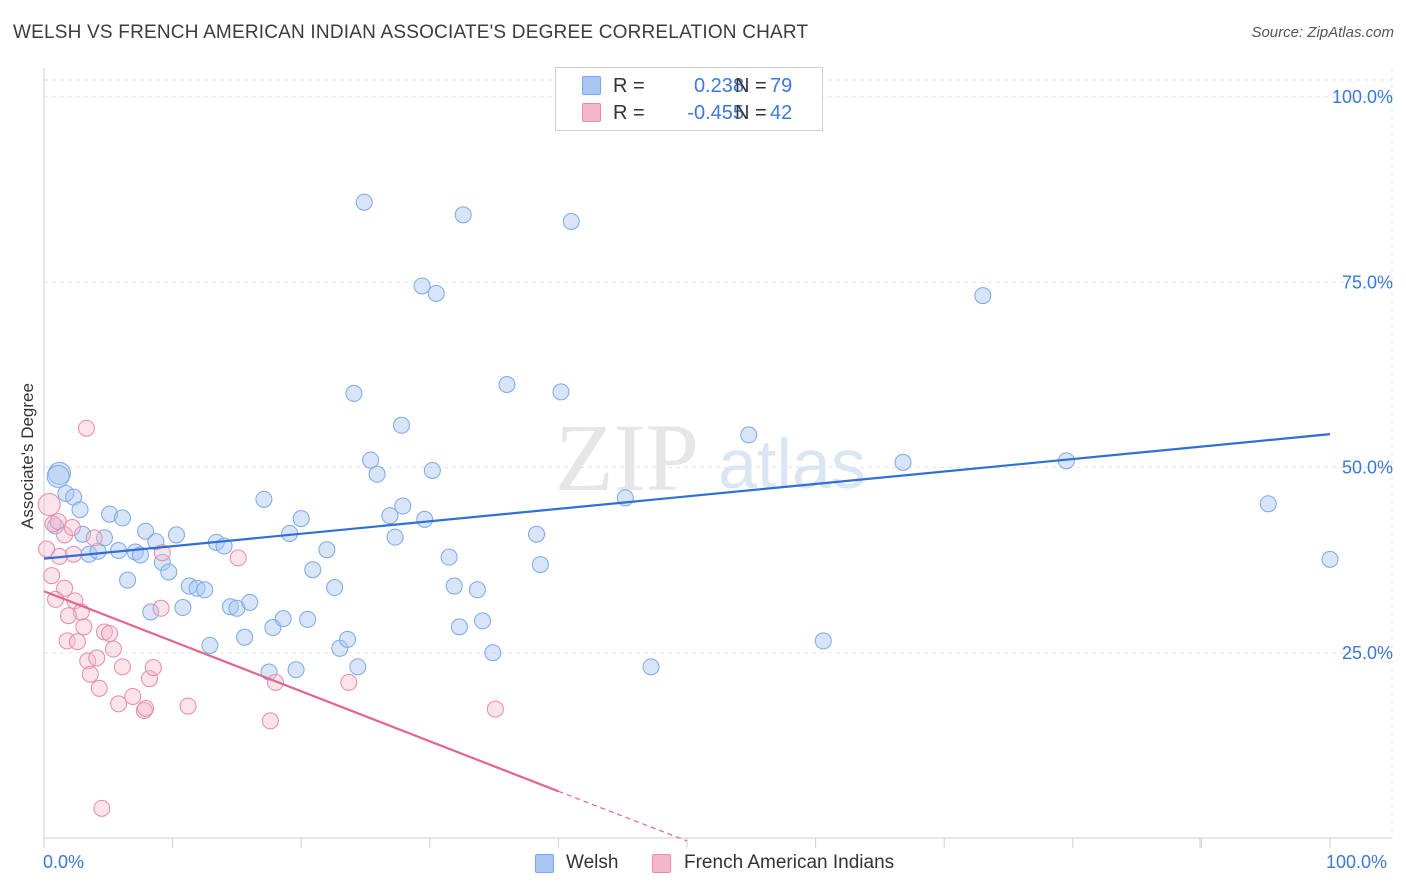  What do you see at coordinates (715, 112) in the screenshot?
I see `legend-r-value: -0.455` at bounding box center [715, 112].